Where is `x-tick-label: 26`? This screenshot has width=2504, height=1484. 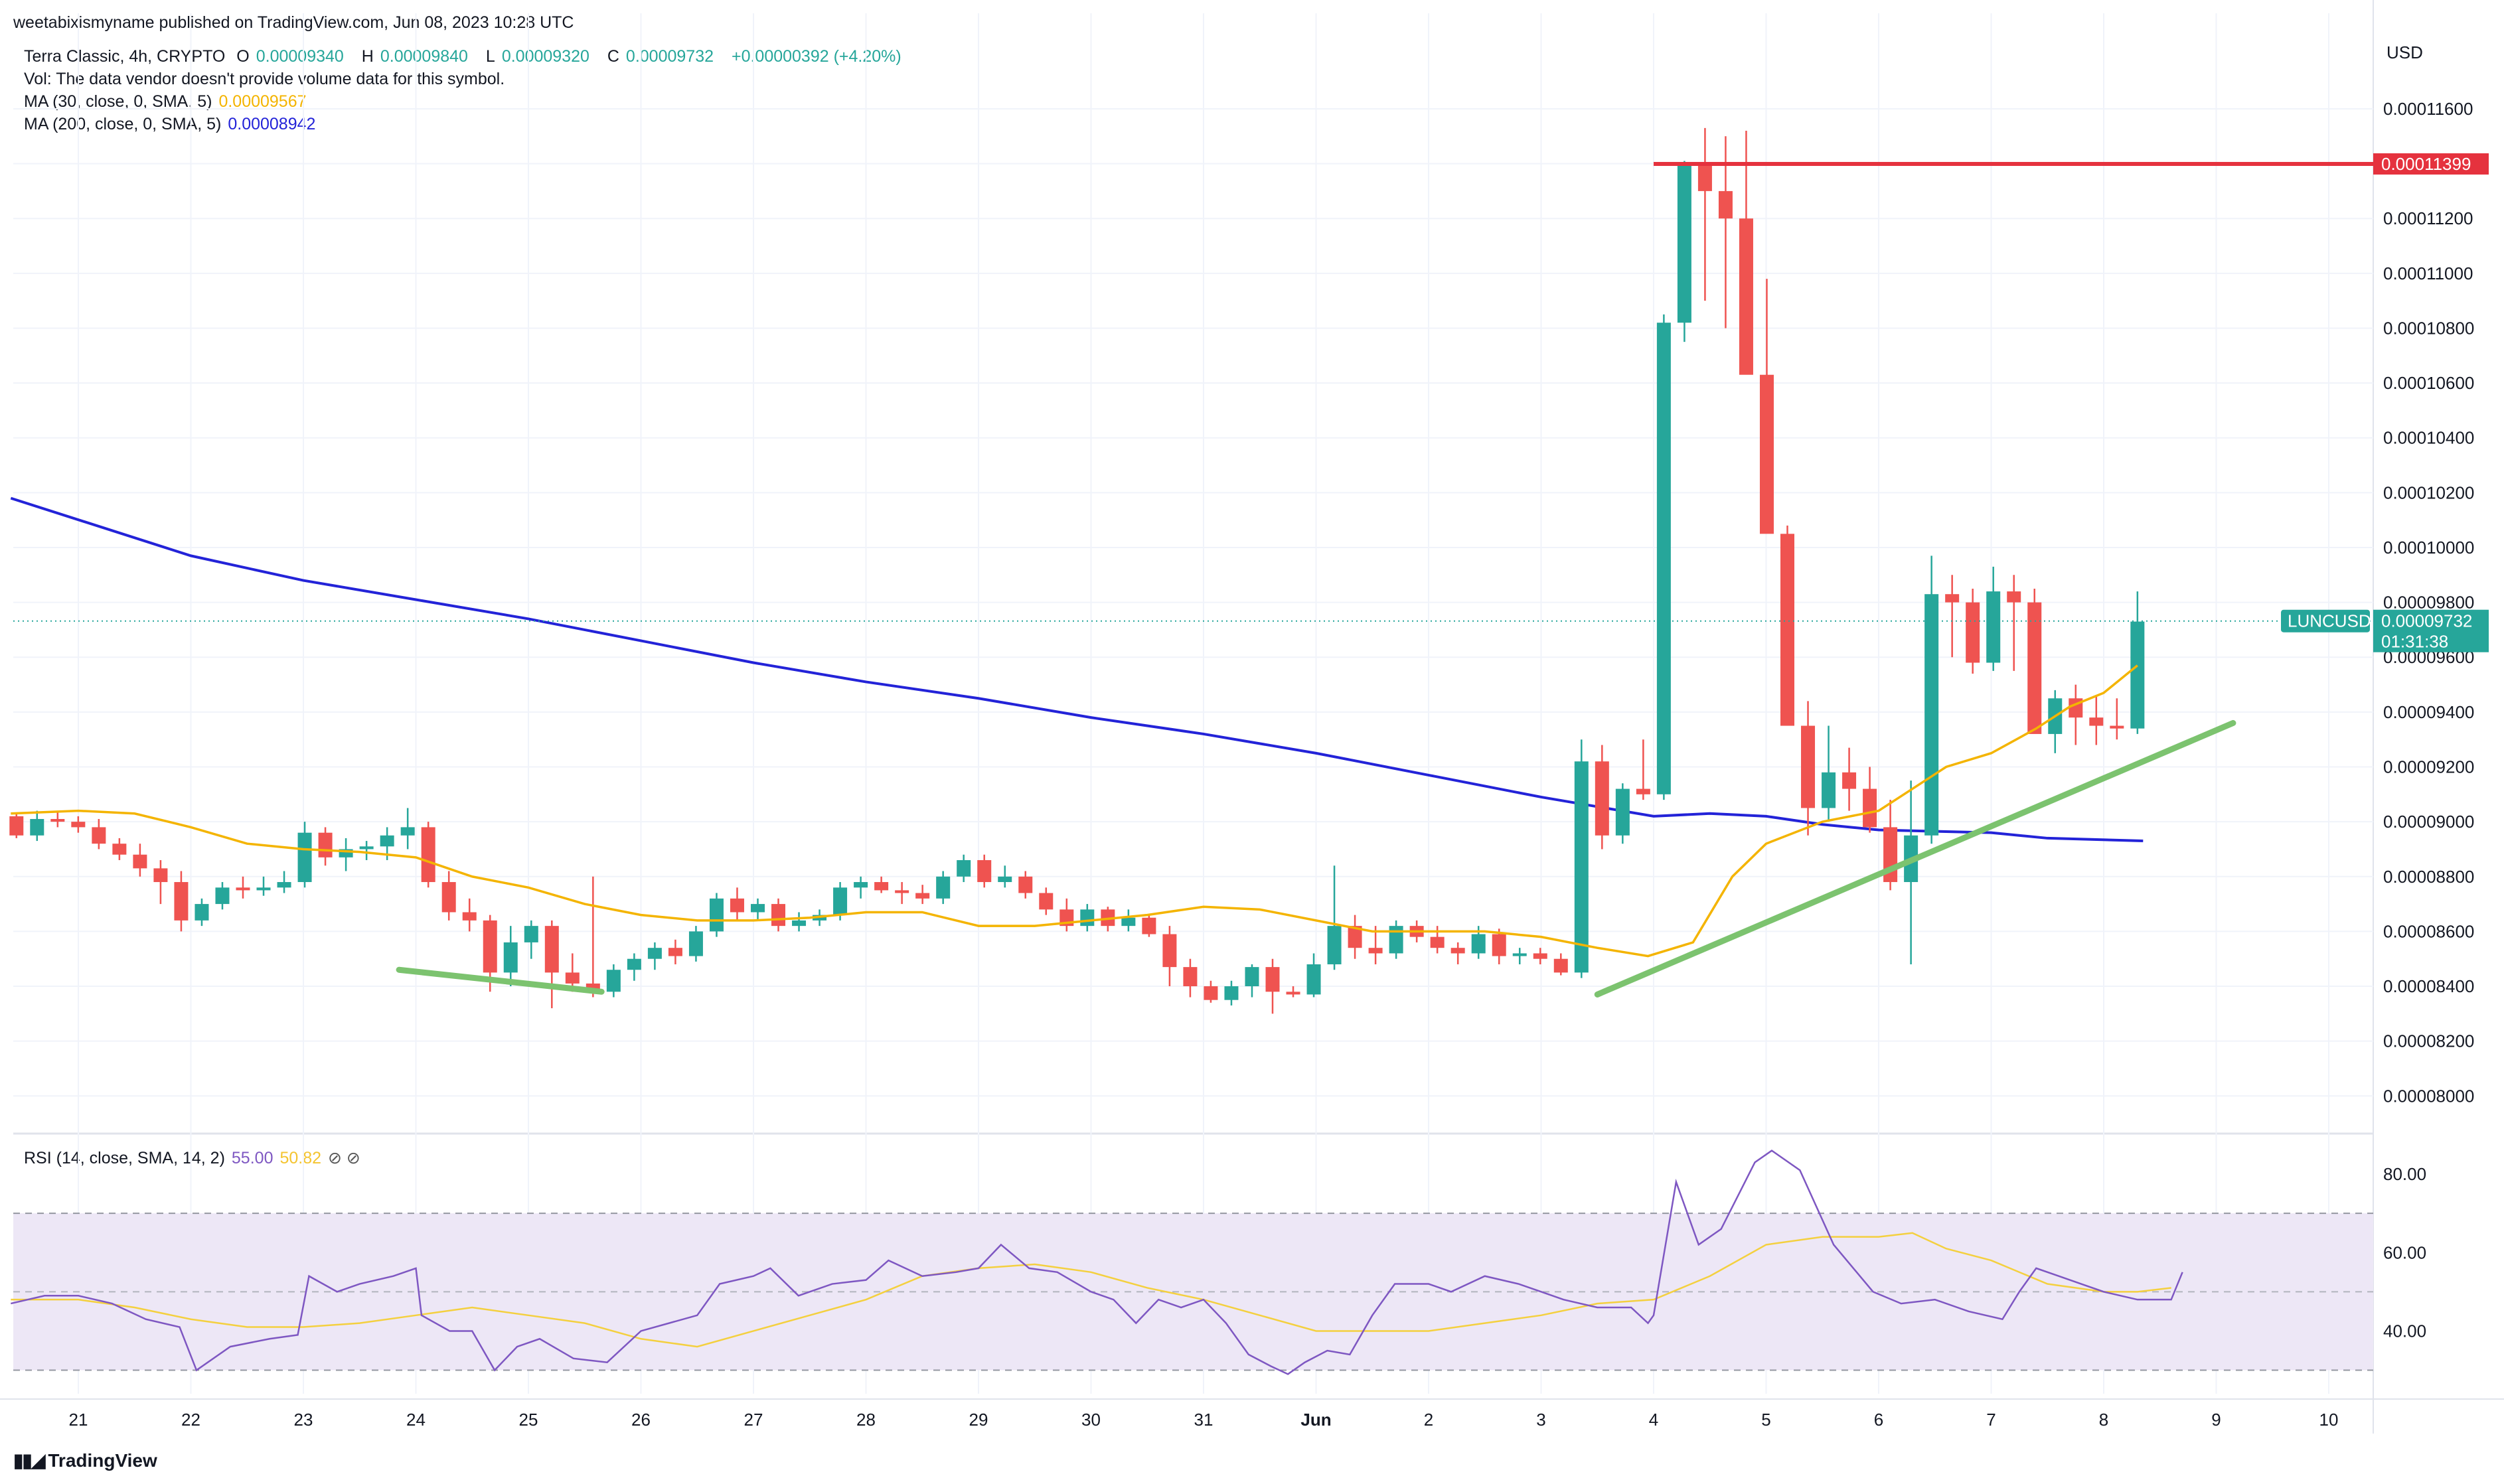
x-tick-label: 26 is located at coordinates (641, 1420).